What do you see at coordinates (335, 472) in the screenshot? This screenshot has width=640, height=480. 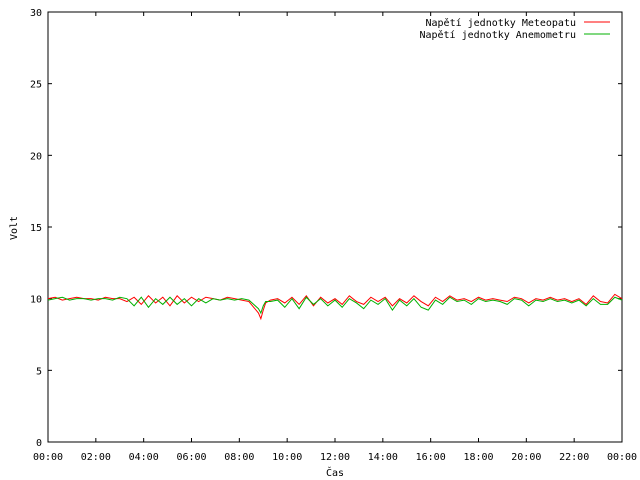 I see `x-axis-label: Čas` at bounding box center [335, 472].